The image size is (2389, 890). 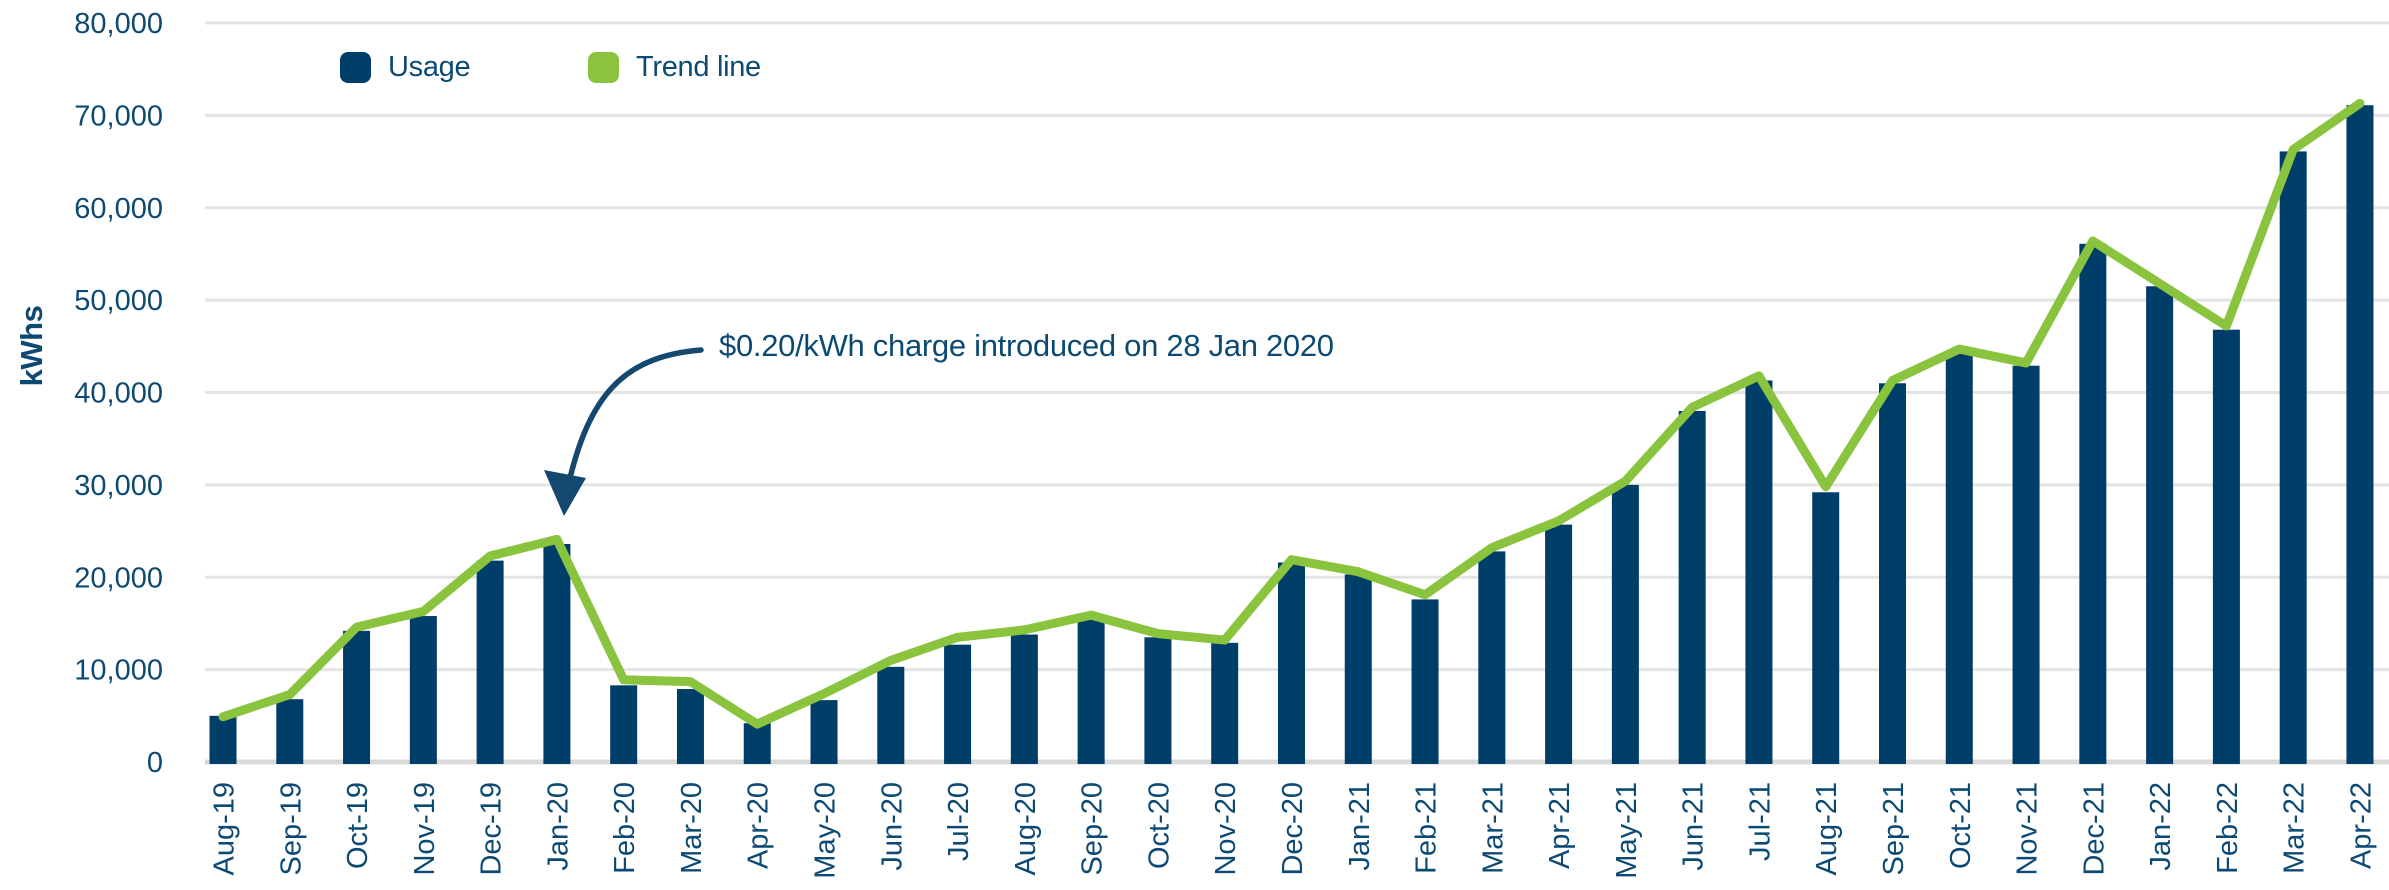 What do you see at coordinates (558, 826) in the screenshot?
I see `x-axis-label-Jan-20: Jan-20` at bounding box center [558, 826].